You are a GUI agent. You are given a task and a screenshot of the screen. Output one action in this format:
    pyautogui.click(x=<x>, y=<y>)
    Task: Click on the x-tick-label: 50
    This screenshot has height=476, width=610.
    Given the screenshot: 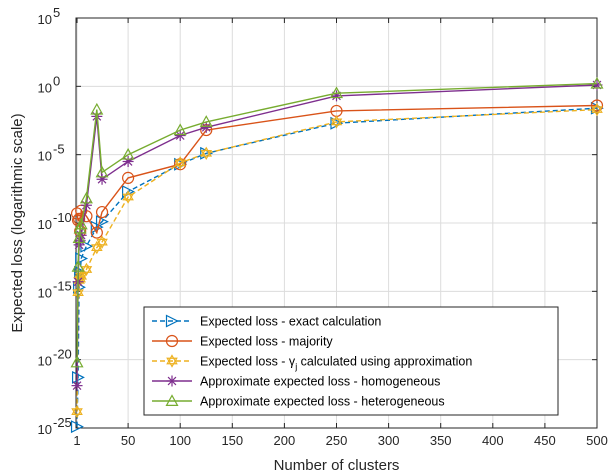 What is the action you would take?
    pyautogui.click(x=128, y=440)
    